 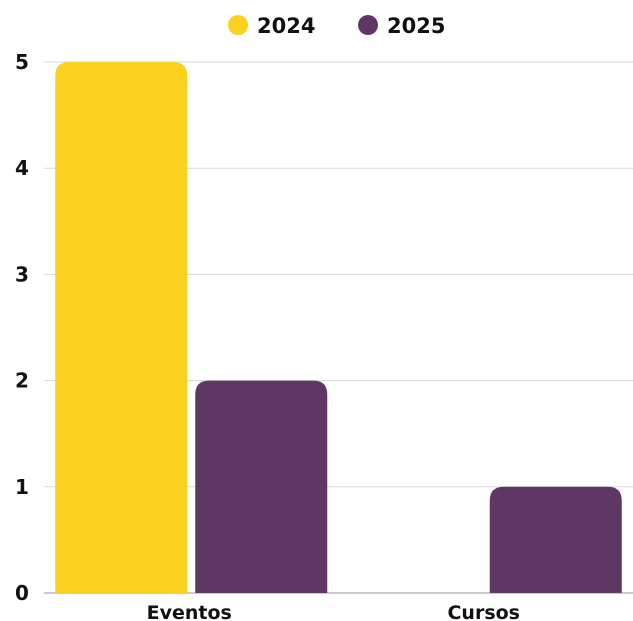 I want to click on x-axis: Eventos Cursos, so click(x=333, y=611).